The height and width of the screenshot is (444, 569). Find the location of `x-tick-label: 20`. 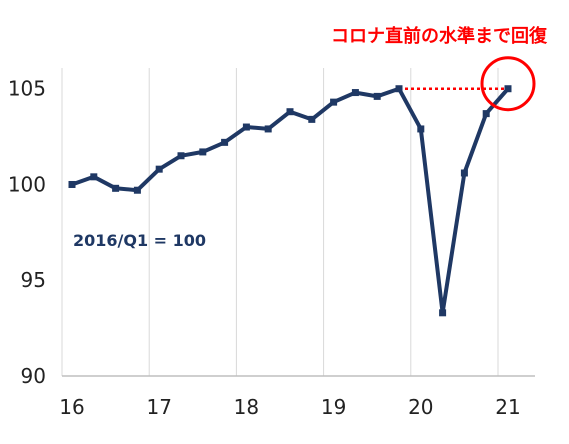

x-tick-label: 20 is located at coordinates (420, 407).